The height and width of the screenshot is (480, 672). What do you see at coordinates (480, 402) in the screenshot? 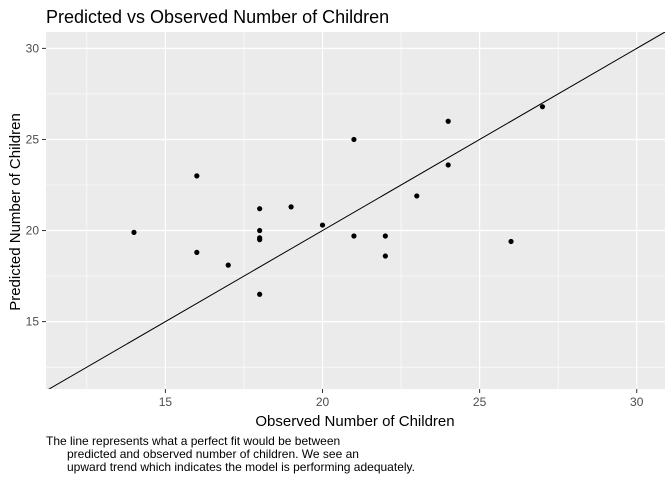
I see `x-tick-label: 25` at bounding box center [480, 402].